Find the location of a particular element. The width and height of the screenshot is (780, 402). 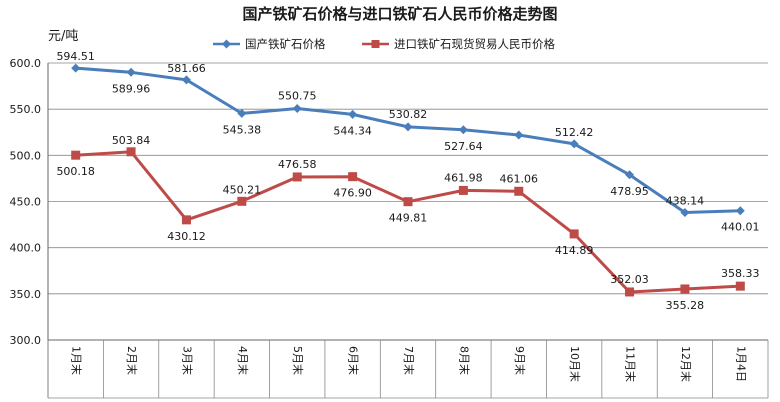

data-label: 478.95 is located at coordinates (629, 191).